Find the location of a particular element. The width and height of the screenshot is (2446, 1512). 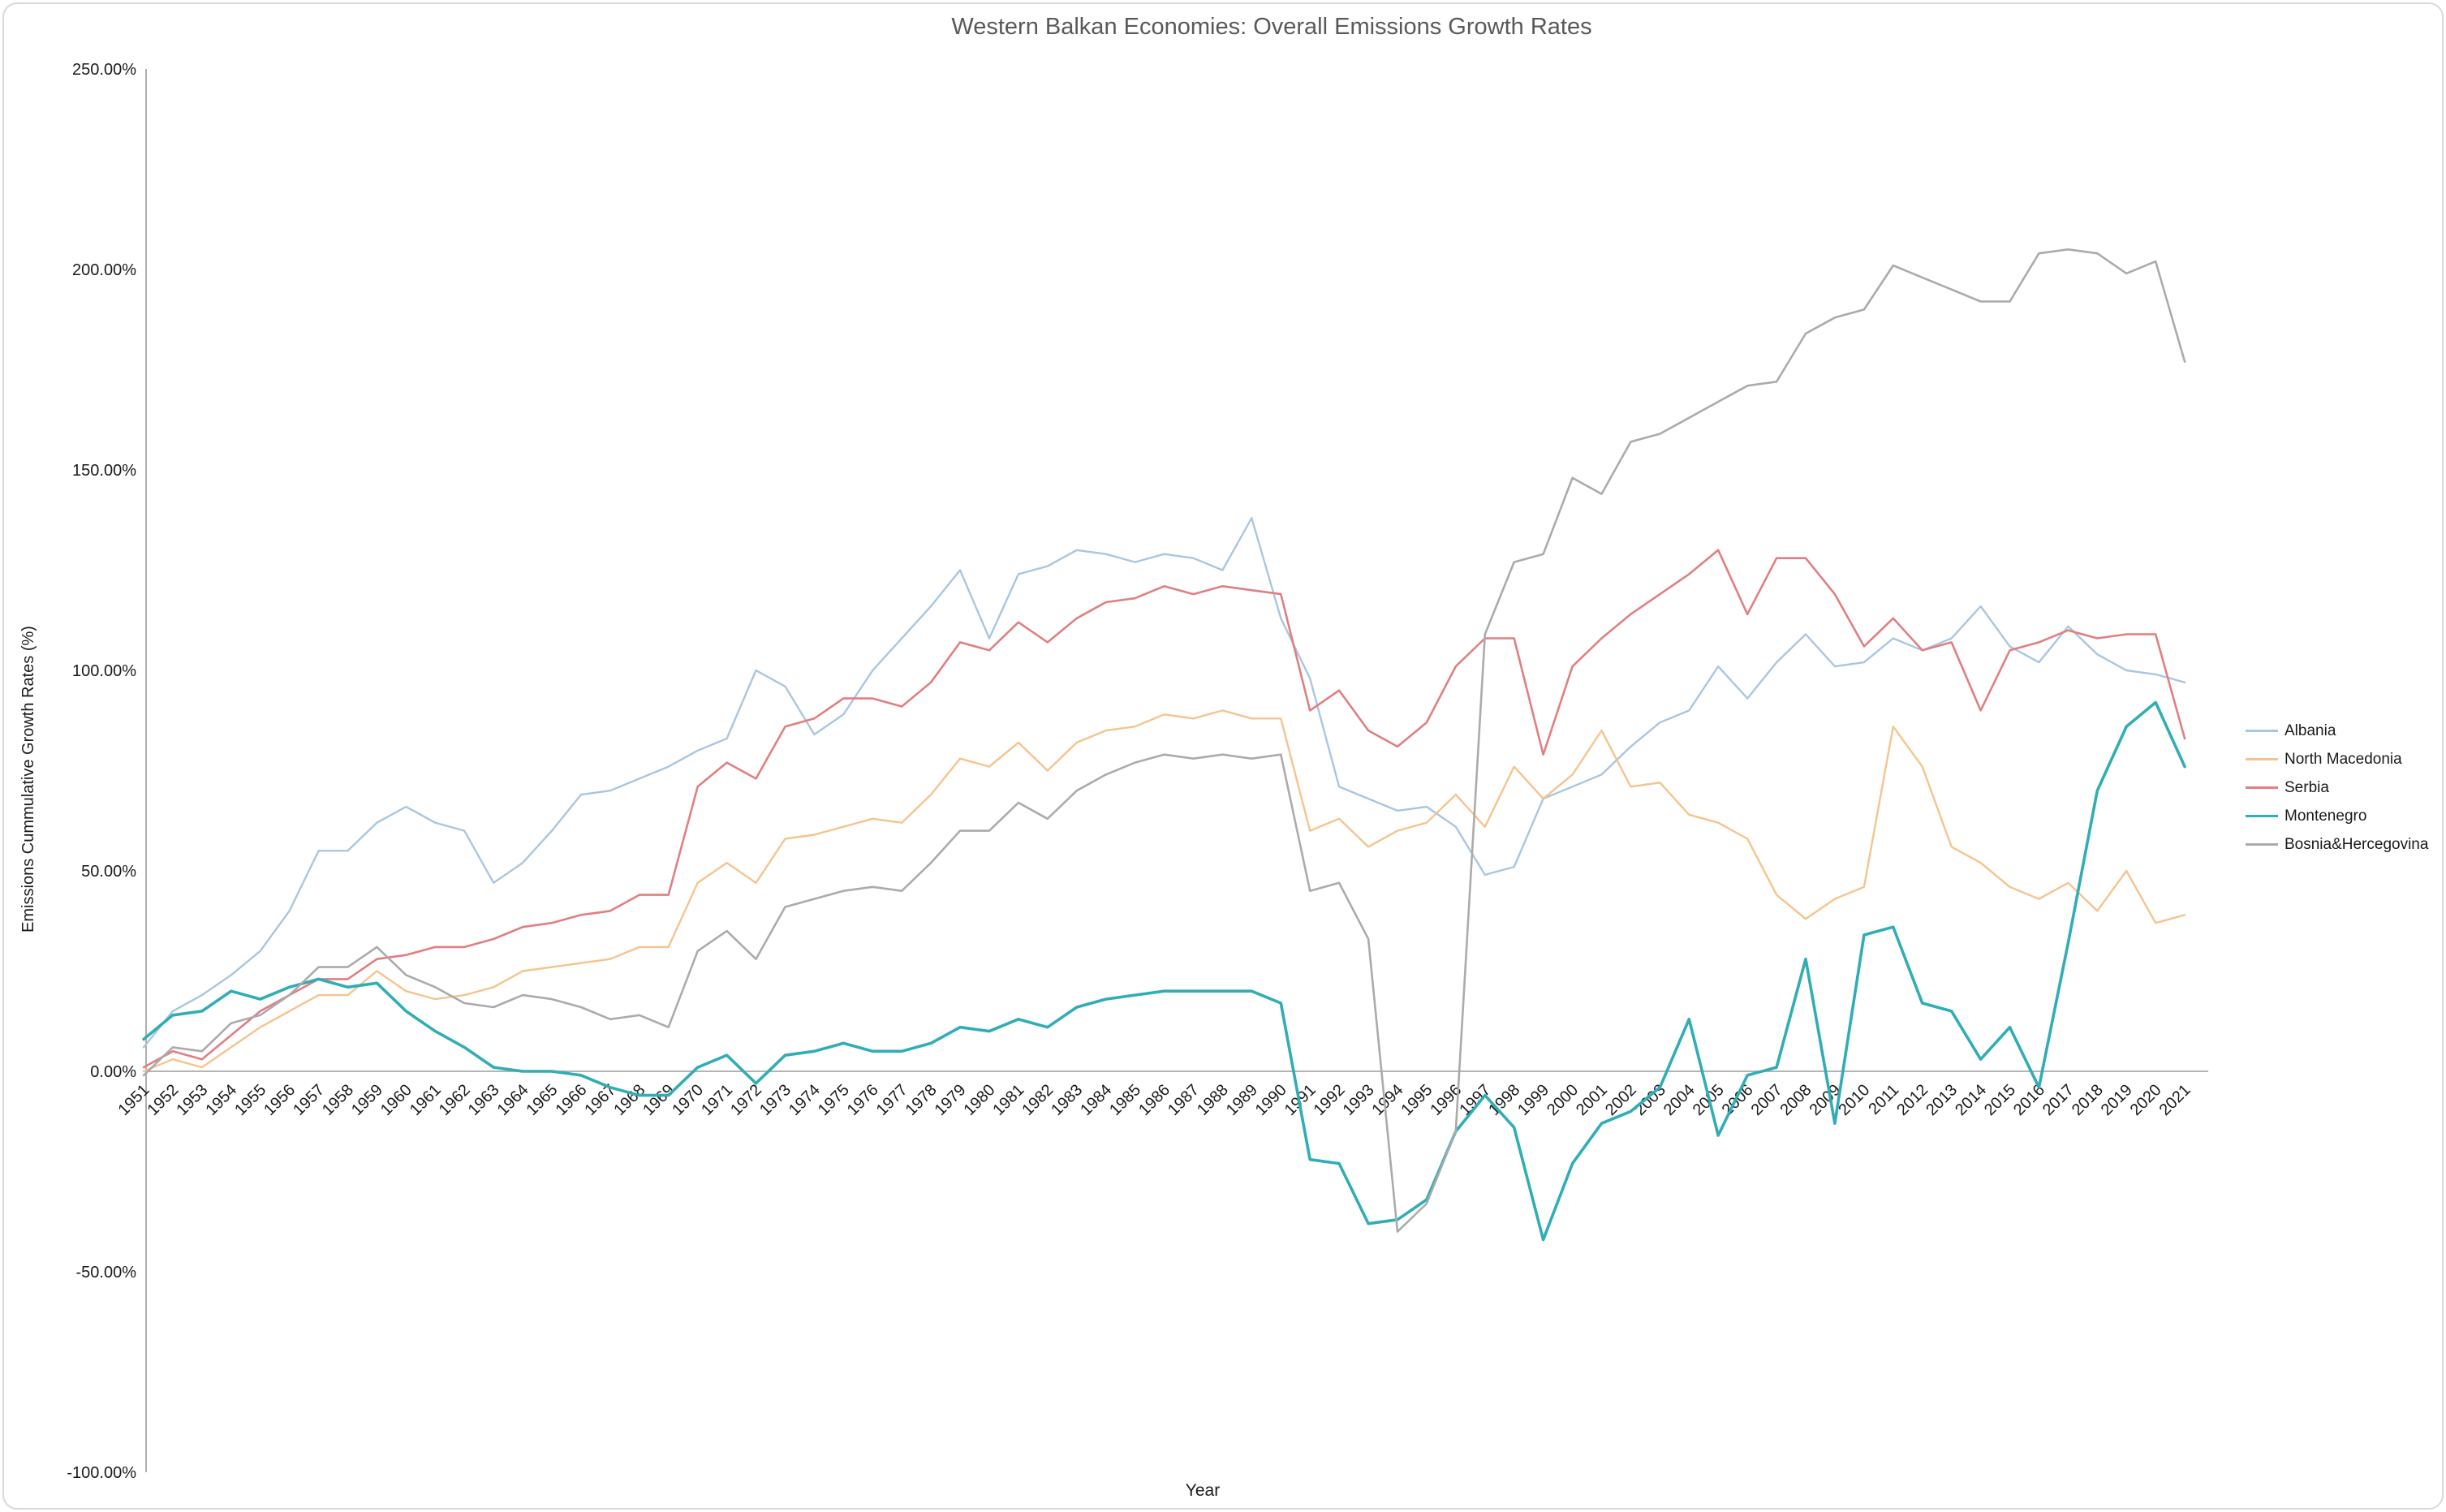

x-tick-label: 2015 is located at coordinates (2000, 1100).